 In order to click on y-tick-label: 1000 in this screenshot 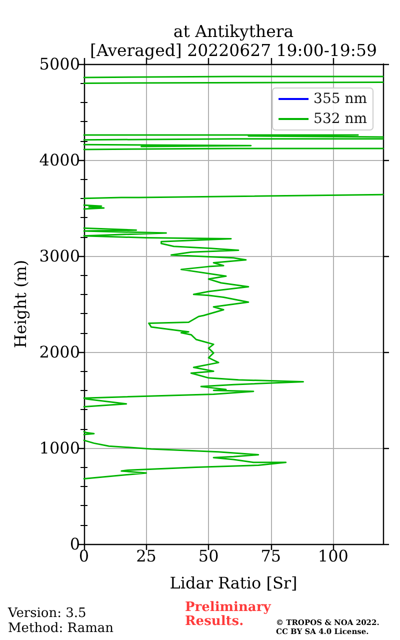, I will do `click(59, 448)`.